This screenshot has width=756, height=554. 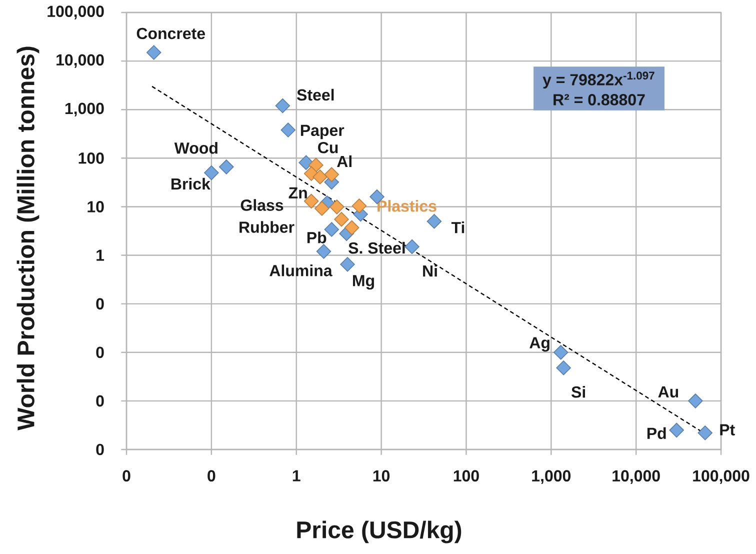 What do you see at coordinates (656, 433) in the screenshot?
I see `annotation: Pd` at bounding box center [656, 433].